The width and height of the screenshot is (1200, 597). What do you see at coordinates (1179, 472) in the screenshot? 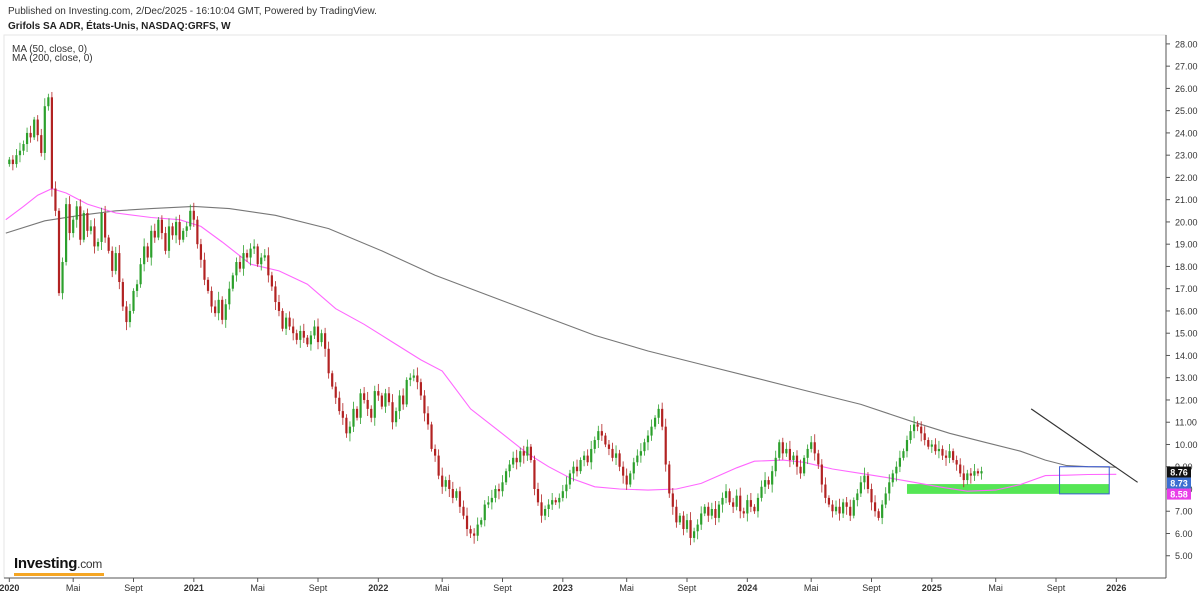
I see `price-tag` at bounding box center [1179, 472].